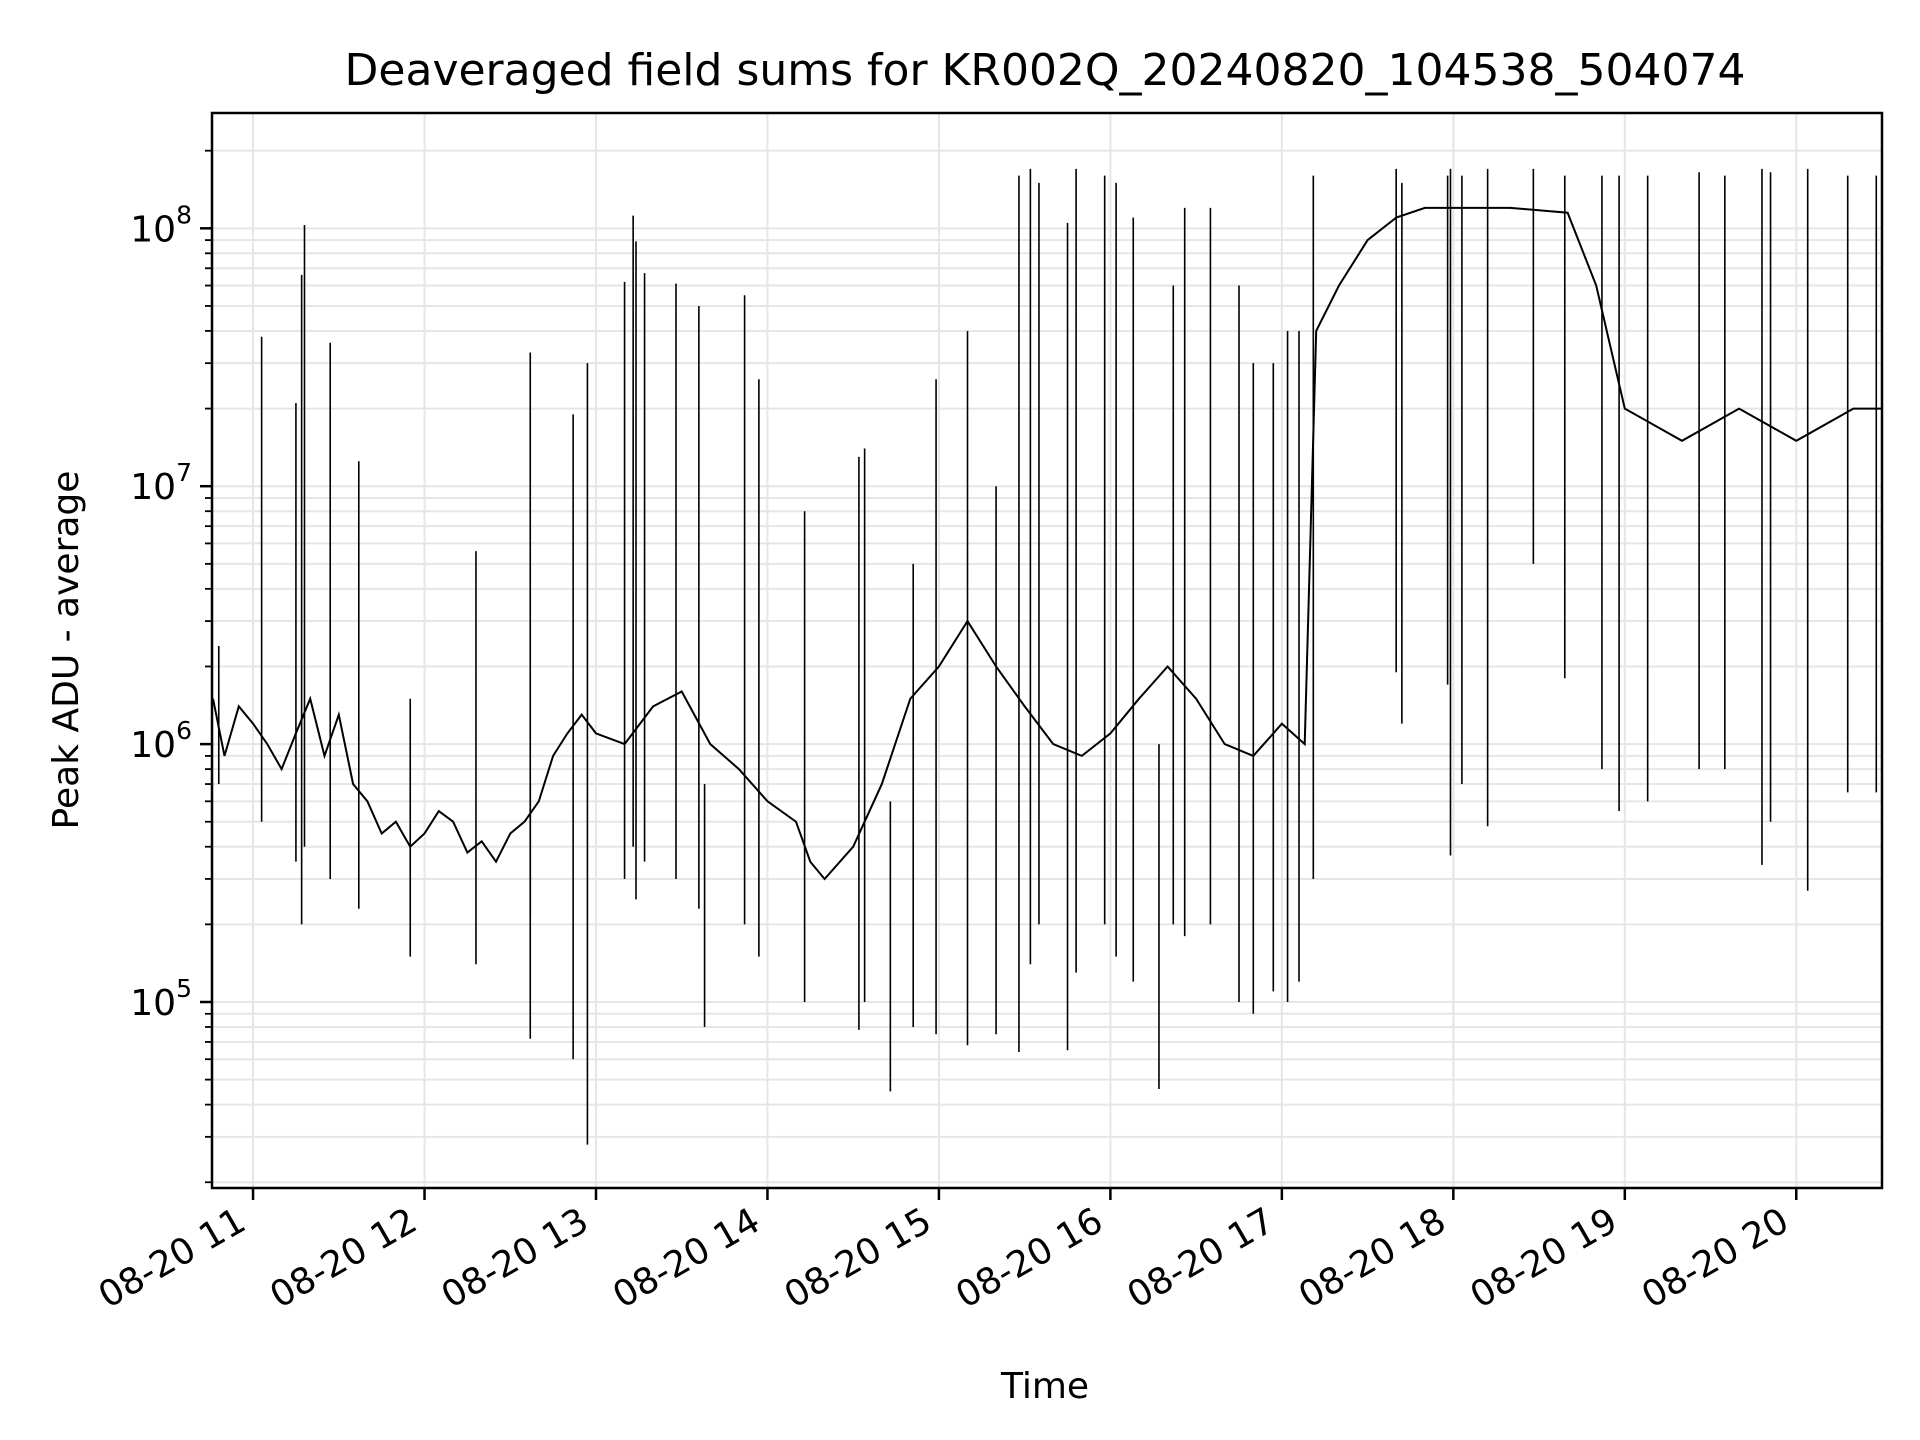 The width and height of the screenshot is (1920, 1440). Describe the element at coordinates (1044, 1386) in the screenshot. I see `x-axis-label: Time` at that location.